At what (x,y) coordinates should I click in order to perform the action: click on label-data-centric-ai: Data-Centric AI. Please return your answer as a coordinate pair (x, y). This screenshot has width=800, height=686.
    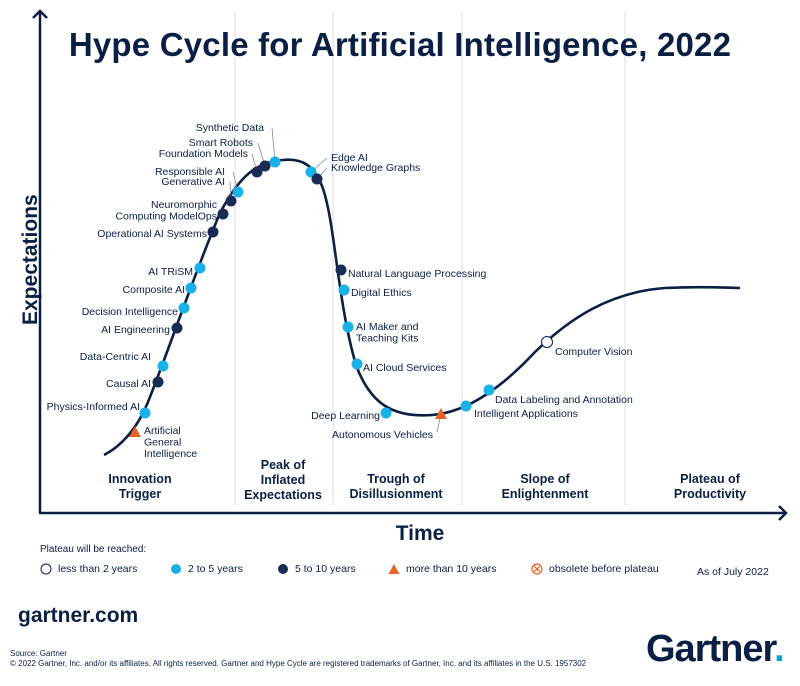
    Looking at the image, I should click on (115, 357).